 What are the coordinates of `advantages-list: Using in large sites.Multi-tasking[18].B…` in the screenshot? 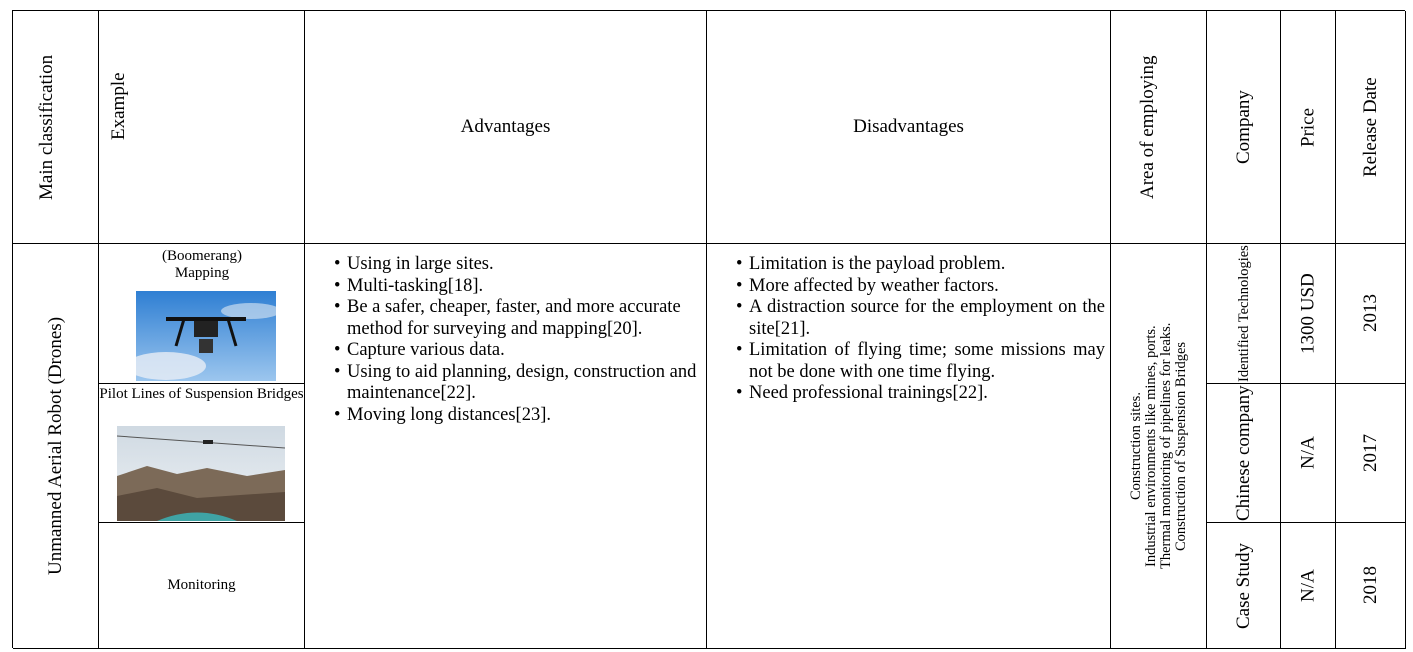 It's located at (514, 340).